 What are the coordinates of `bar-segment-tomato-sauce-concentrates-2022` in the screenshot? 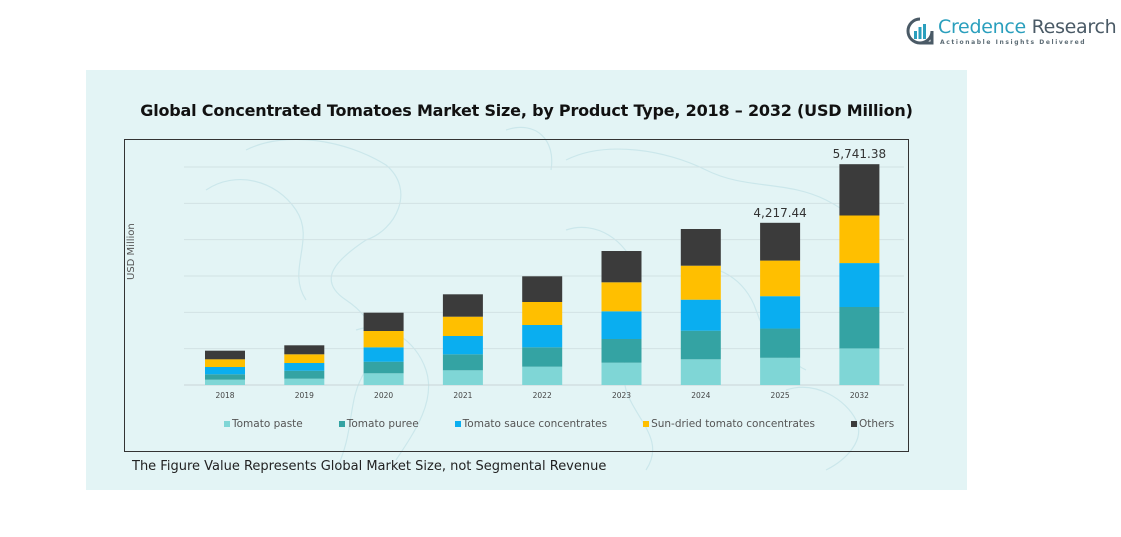 It's located at (542, 336).